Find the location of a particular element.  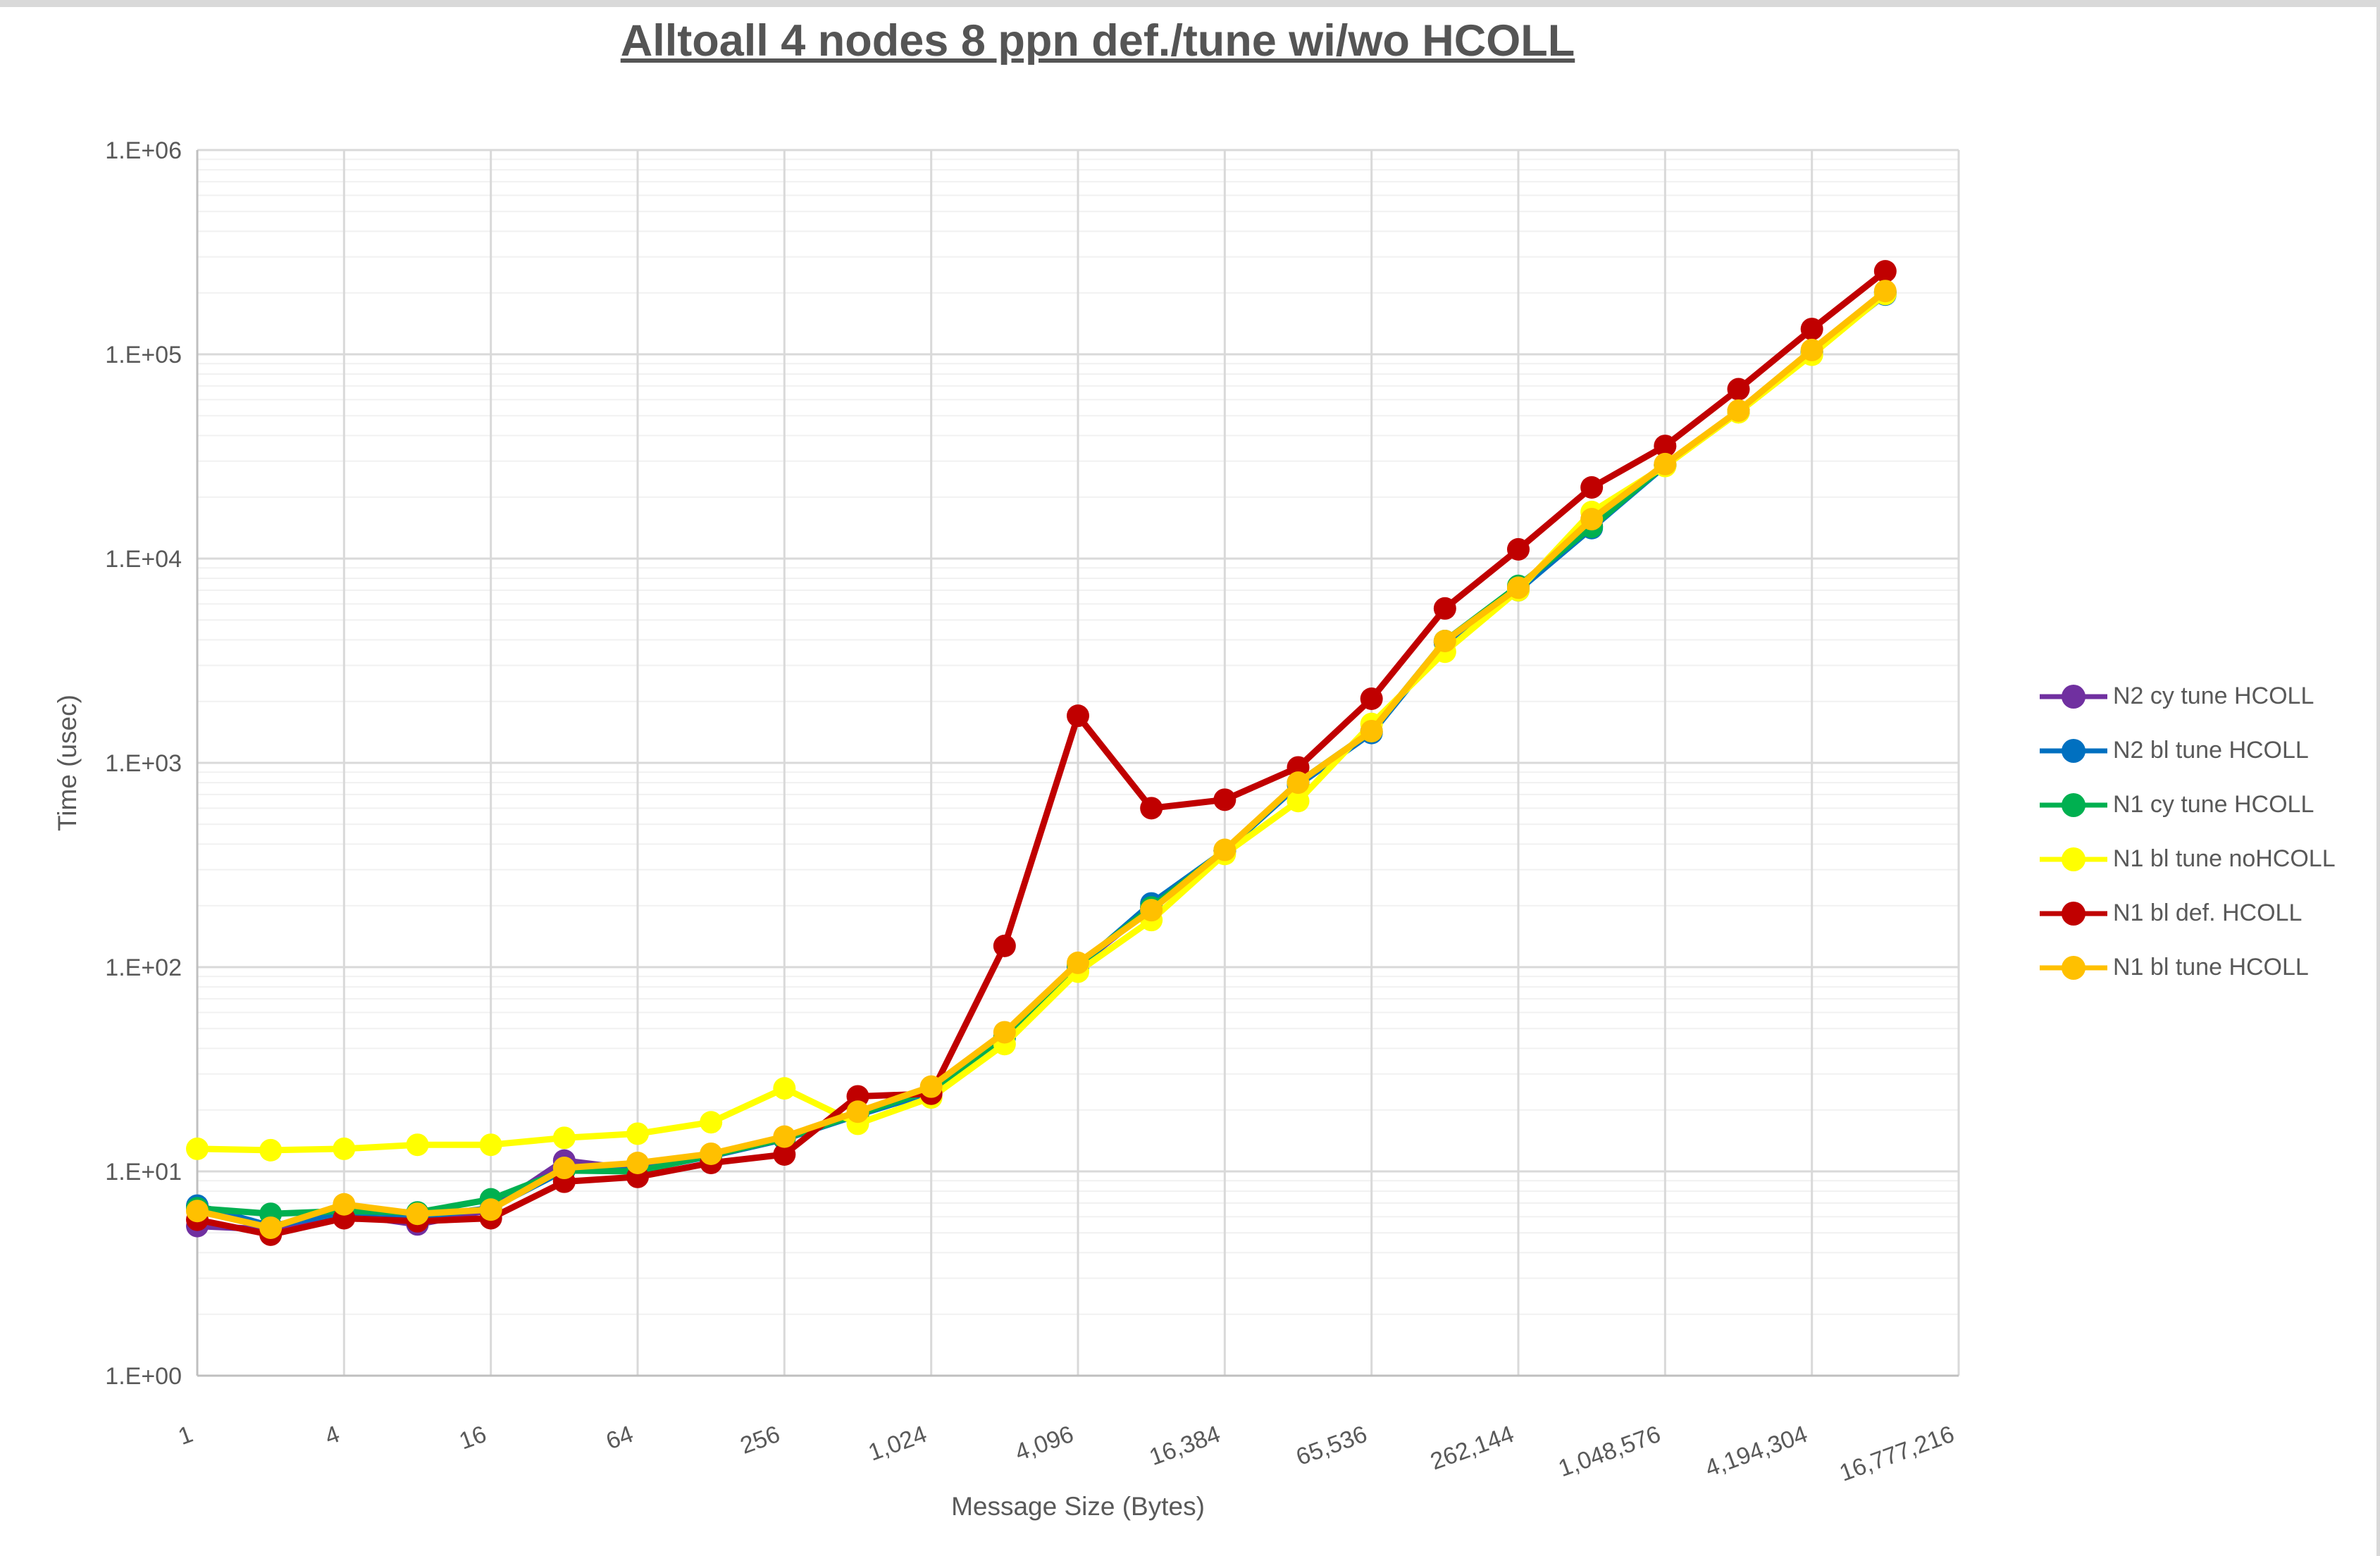

x-tick-label: 16,384 is located at coordinates (1185, 1446).